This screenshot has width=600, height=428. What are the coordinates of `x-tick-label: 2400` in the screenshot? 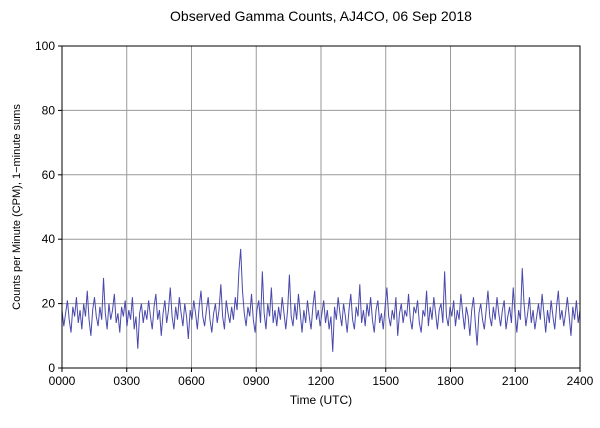 It's located at (580, 381).